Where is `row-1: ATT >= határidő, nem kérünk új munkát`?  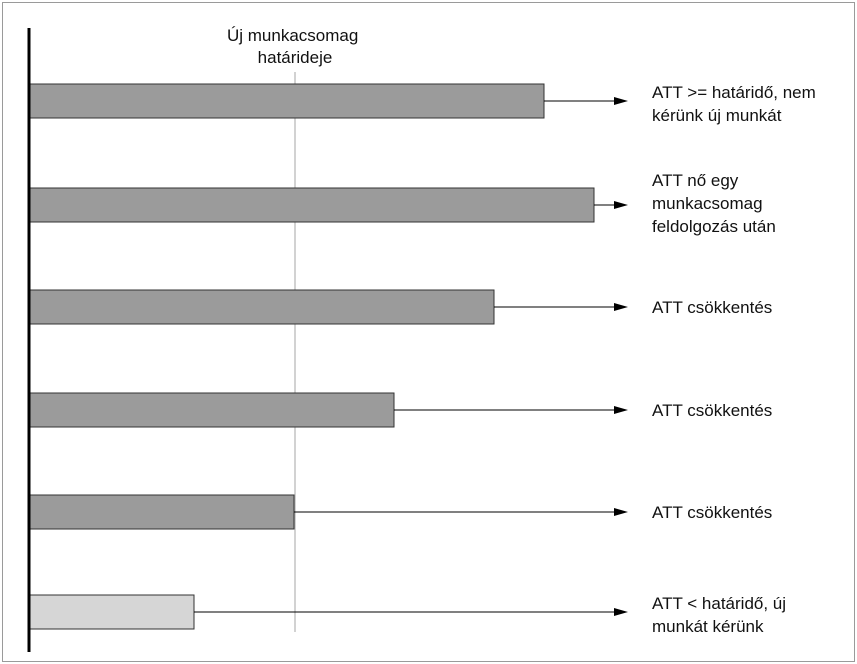 row-1: ATT >= határidő, nem kérünk új munkát is located at coordinates (422, 104).